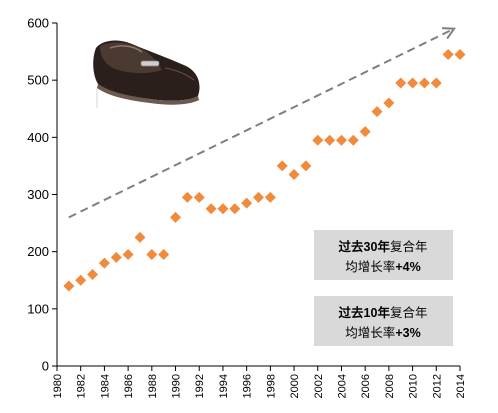 This screenshot has width=498, height=413. I want to click on y-tick-label: 500, so click(38, 80).